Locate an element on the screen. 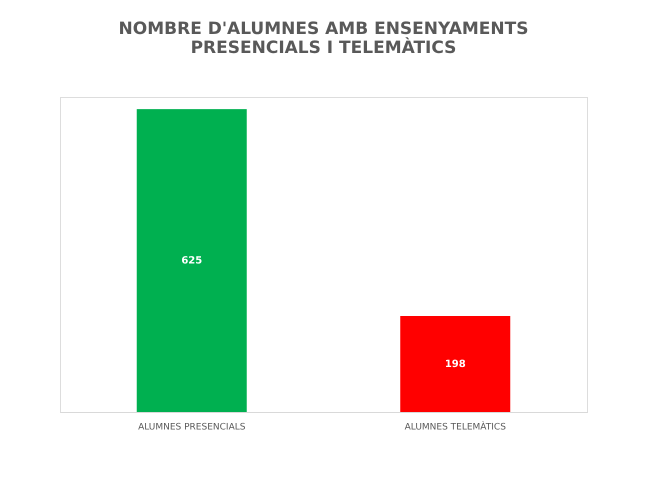 The image size is (667, 481). data-label: 198 is located at coordinates (455, 364).